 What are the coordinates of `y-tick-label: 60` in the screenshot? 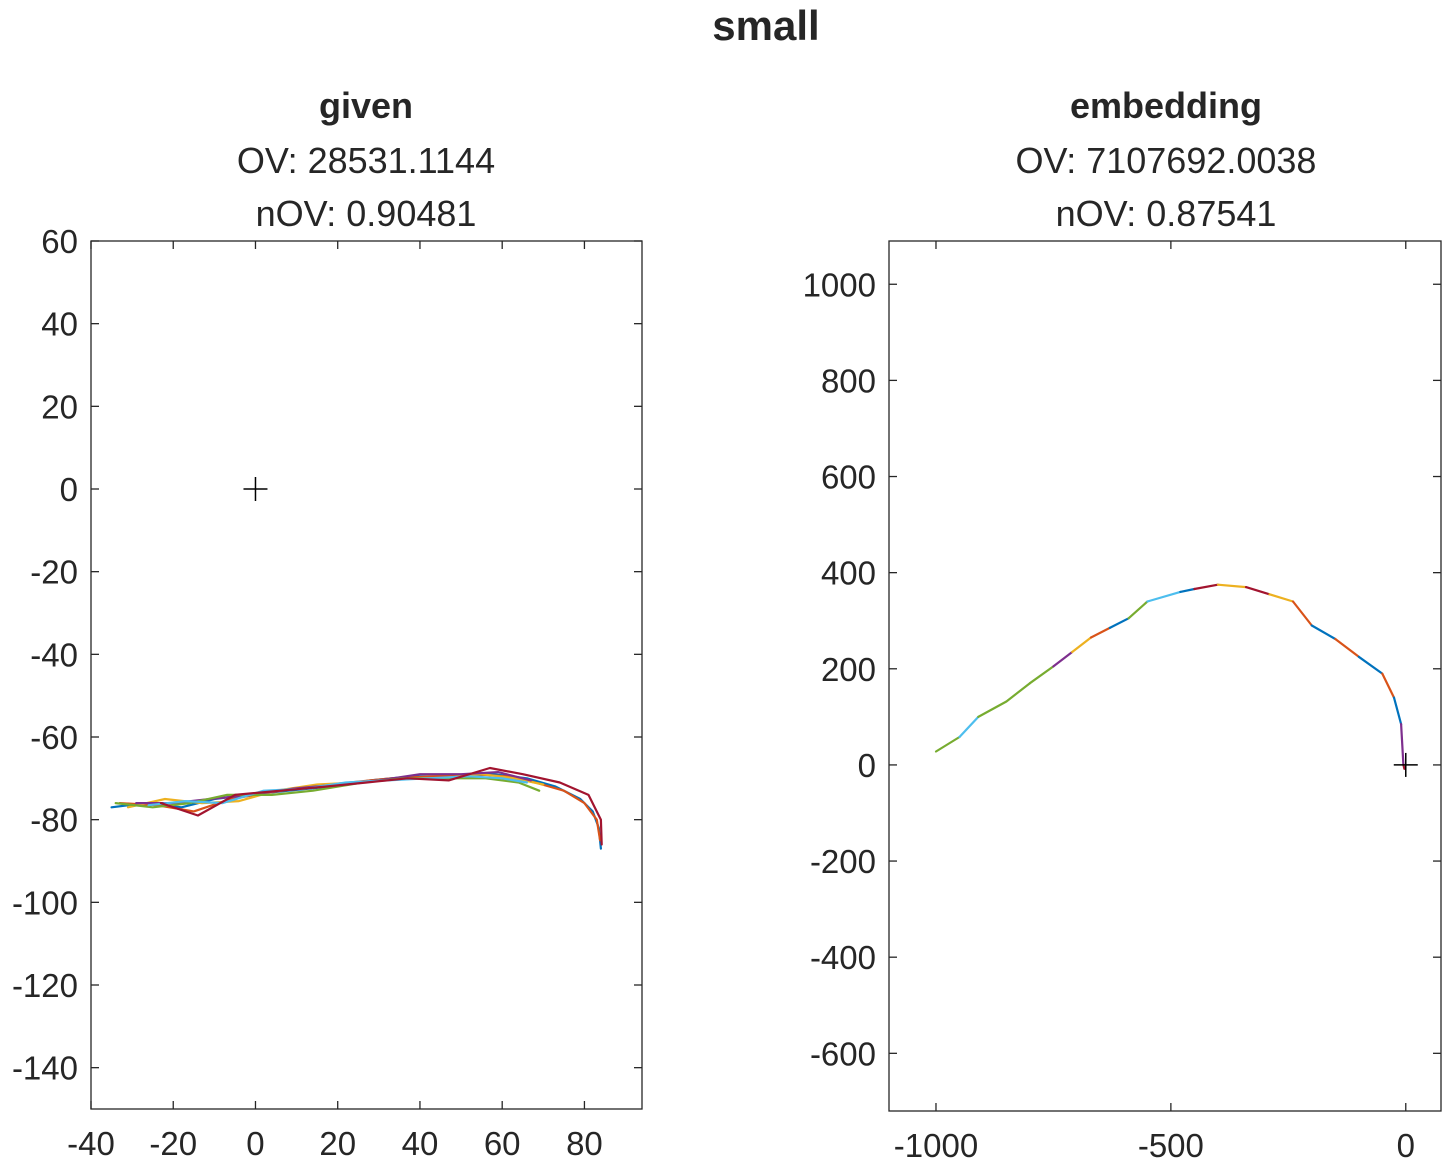 It's located at (59, 241).